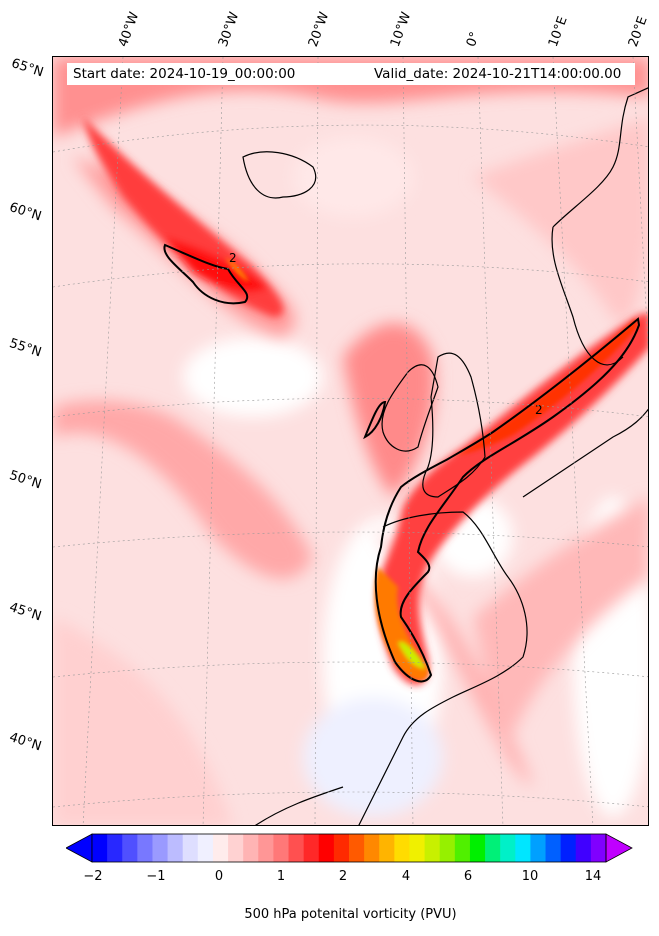  I want to click on colorbar-segments, so click(349, 848).